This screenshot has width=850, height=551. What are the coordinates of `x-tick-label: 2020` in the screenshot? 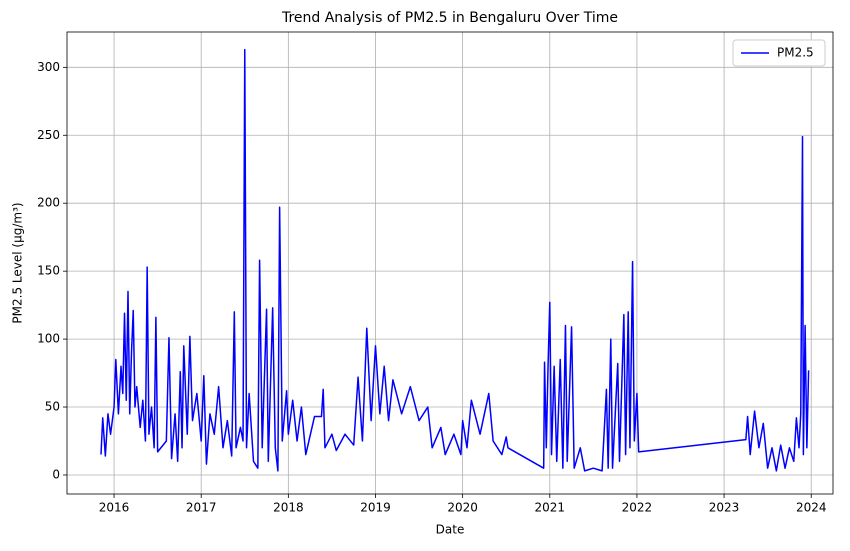 It's located at (462, 508).